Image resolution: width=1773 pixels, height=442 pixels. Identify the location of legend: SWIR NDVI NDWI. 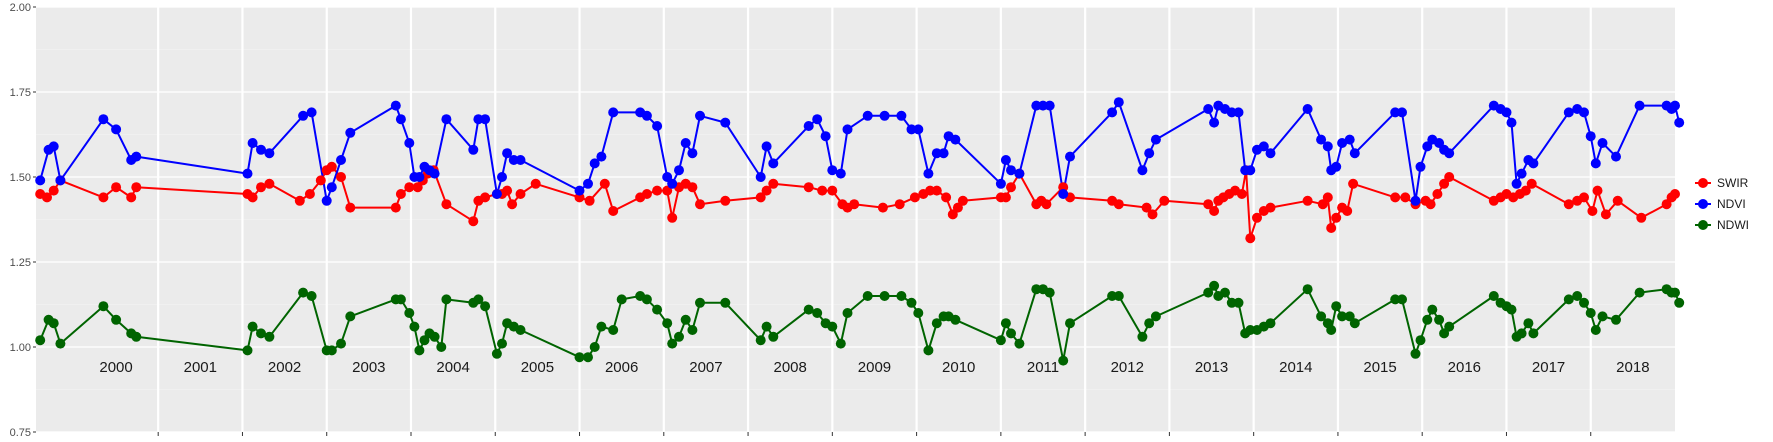
(1722, 204).